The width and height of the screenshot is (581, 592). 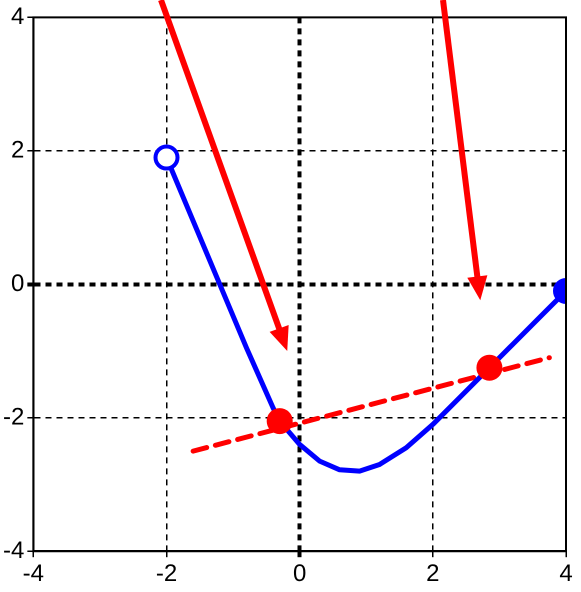 What do you see at coordinates (433, 574) in the screenshot?
I see `x-tick-label: 2` at bounding box center [433, 574].